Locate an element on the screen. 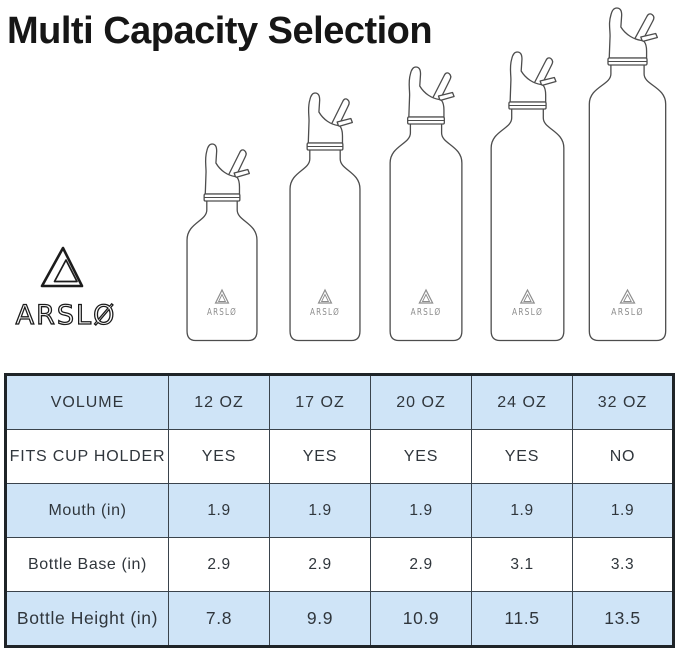  table-cell: 11.5 is located at coordinates (522, 619).